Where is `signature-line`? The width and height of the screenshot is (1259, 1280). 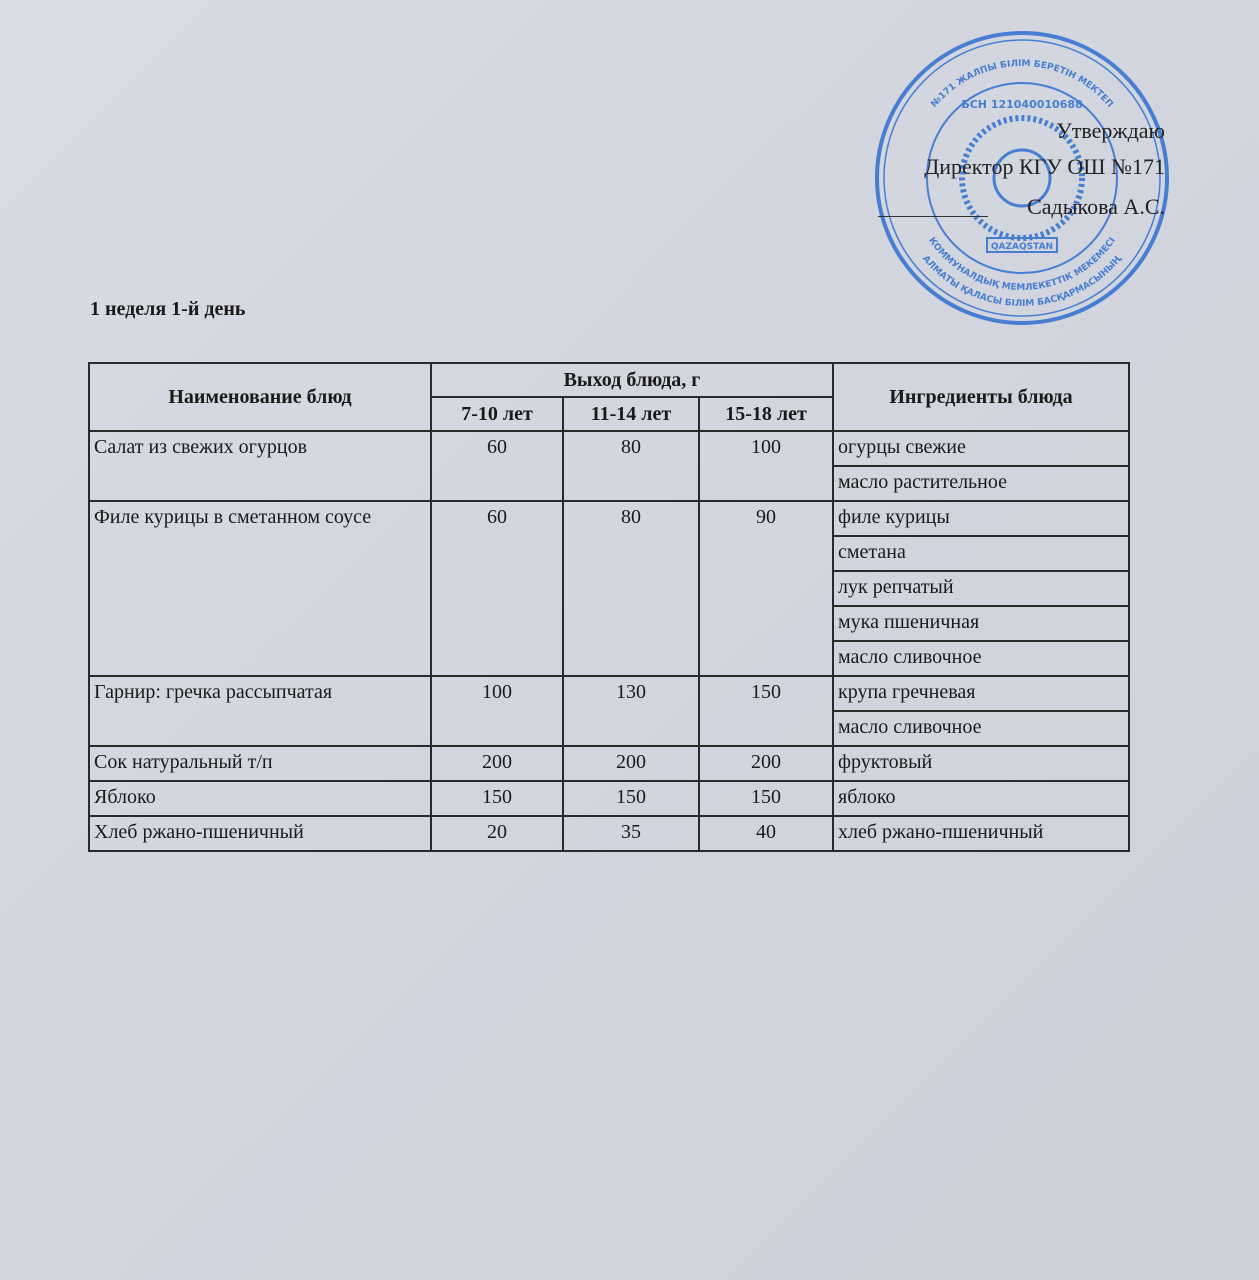
signature-line is located at coordinates (933, 216).